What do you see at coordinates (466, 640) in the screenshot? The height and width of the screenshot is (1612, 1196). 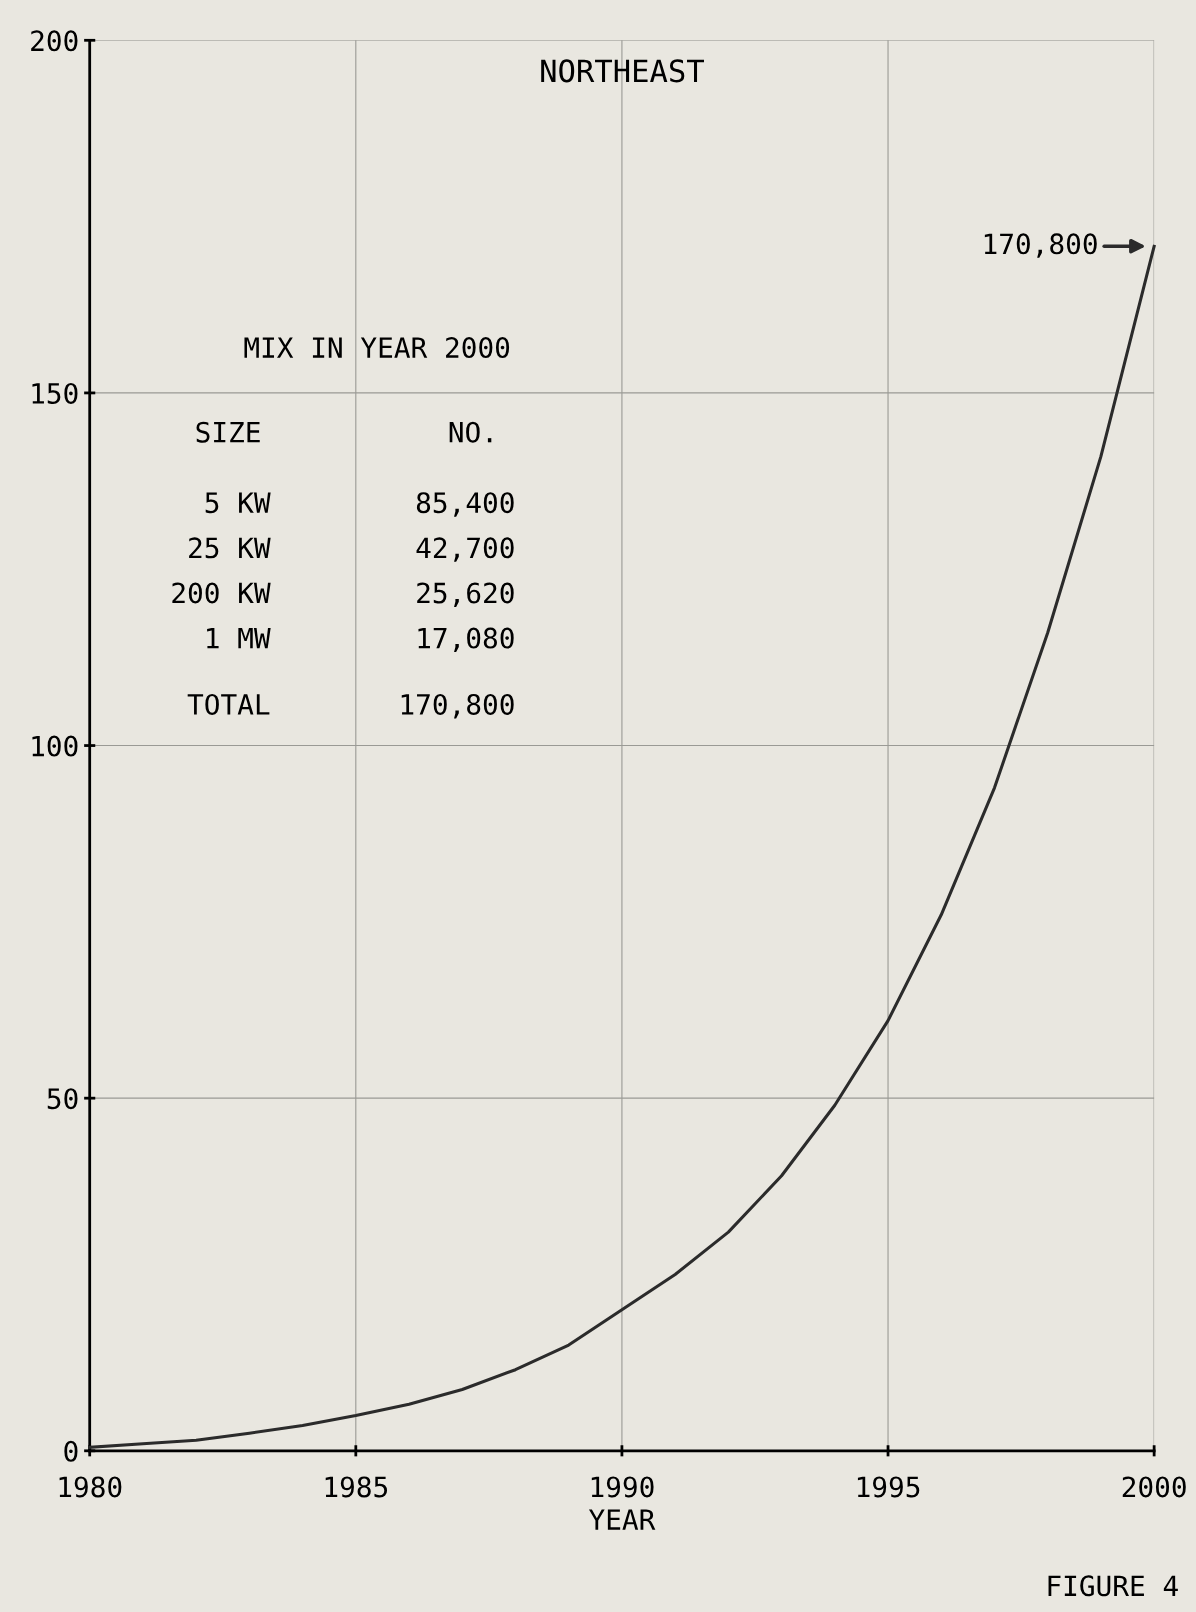 I see `annotation: 17,080` at bounding box center [466, 640].